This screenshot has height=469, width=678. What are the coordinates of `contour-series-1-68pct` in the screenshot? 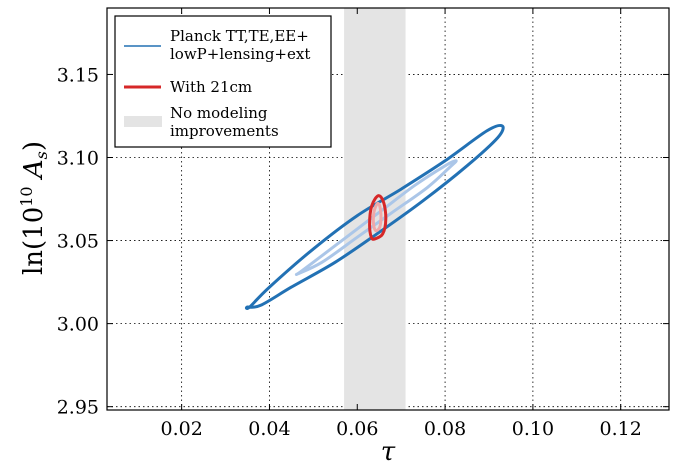 It's located at (377, 217).